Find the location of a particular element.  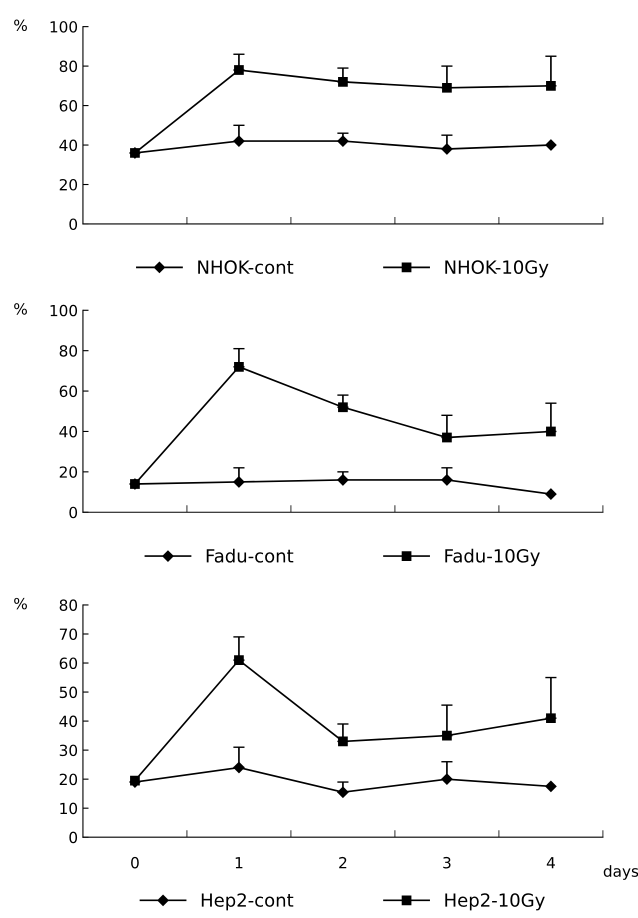

x-tick-label: 1 is located at coordinates (239, 862).